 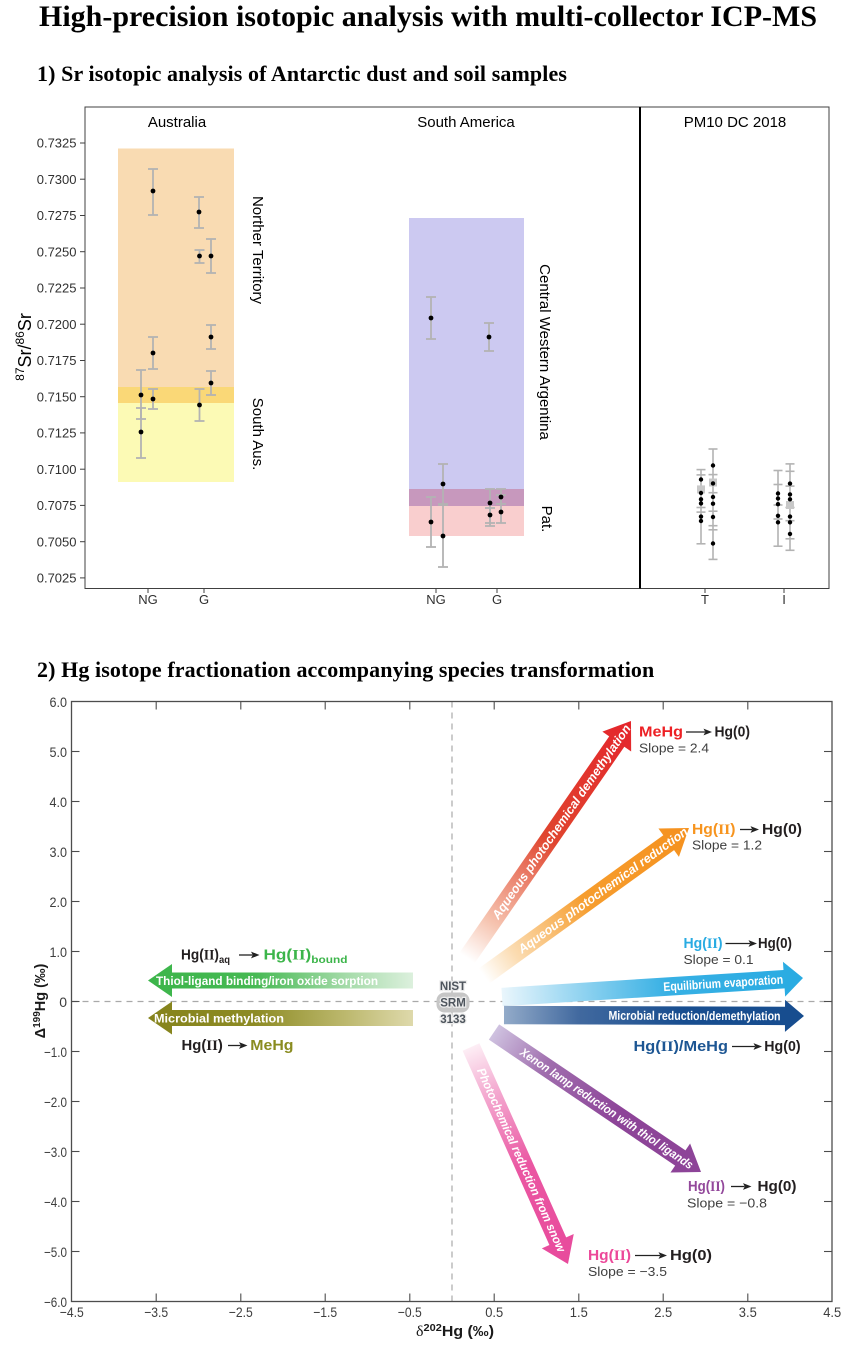 I want to click on svg-text: −5.0, so click(x=55, y=1252).